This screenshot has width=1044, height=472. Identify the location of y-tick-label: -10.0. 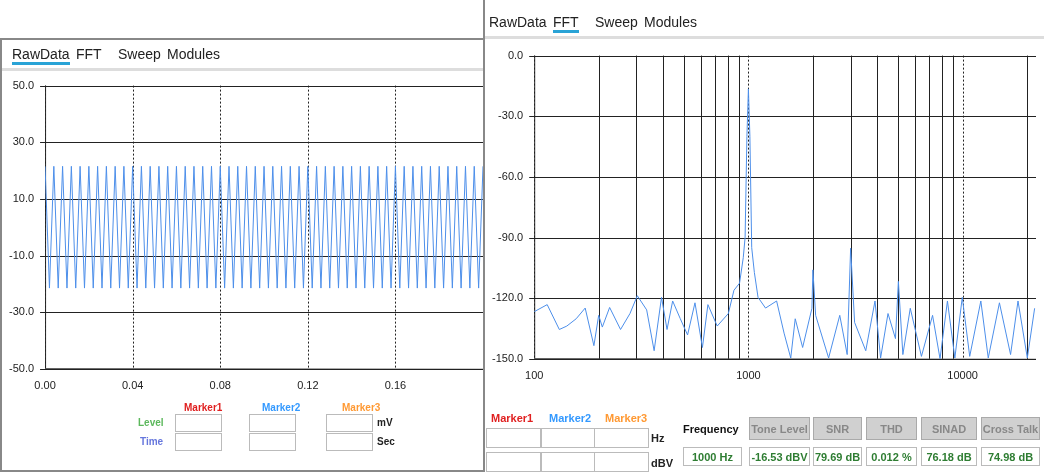
(21, 254).